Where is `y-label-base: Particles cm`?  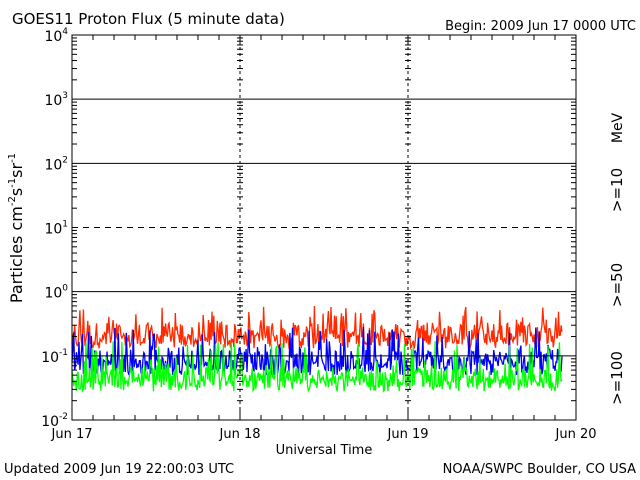
y-label-base: Particles cm is located at coordinates (16, 254).